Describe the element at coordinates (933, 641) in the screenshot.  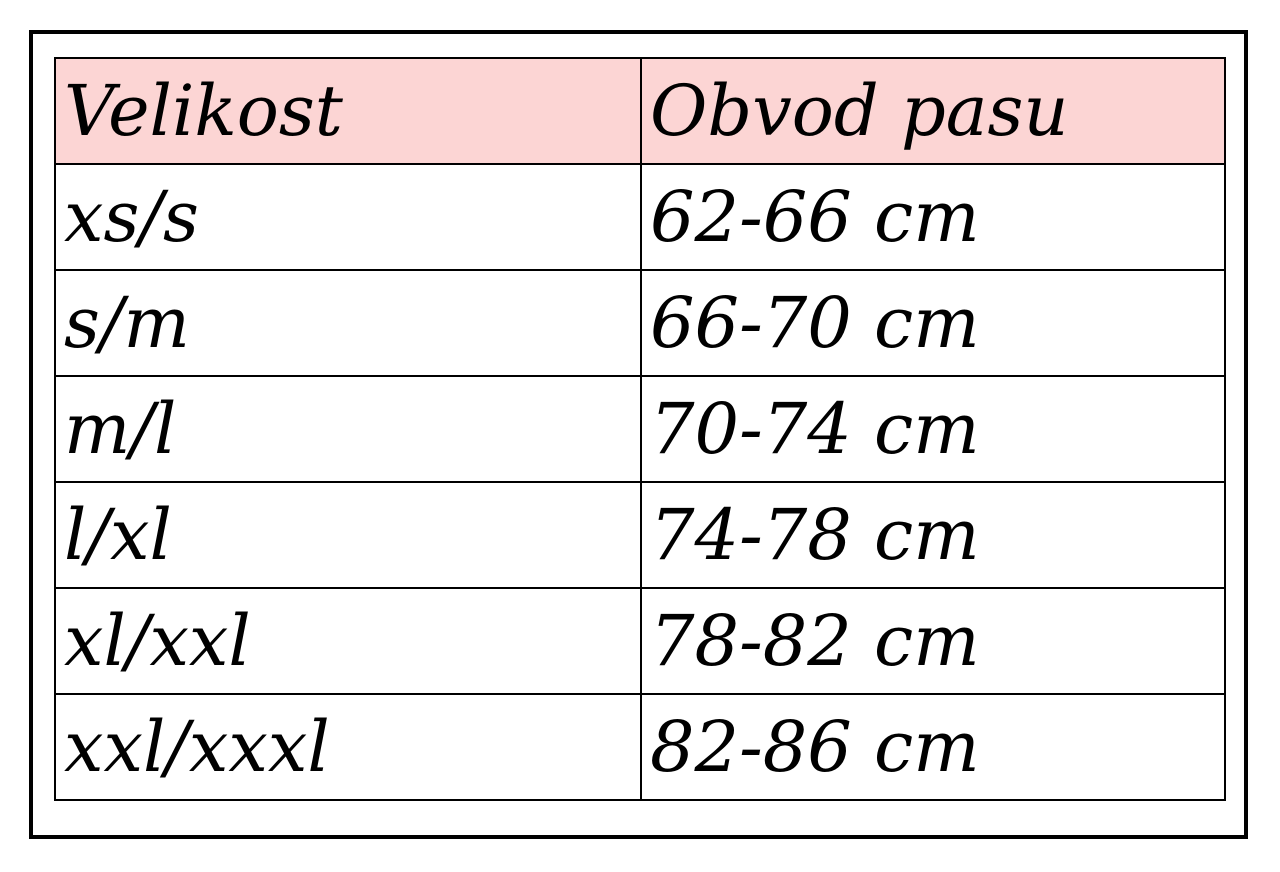
I see `waist-cell: 78-82 cm` at that location.